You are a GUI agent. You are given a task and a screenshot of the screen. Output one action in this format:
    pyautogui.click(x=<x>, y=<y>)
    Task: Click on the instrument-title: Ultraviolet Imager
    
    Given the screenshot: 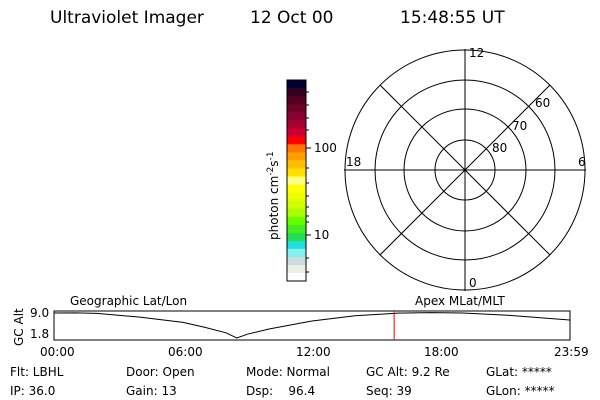 What is the action you would take?
    pyautogui.click(x=127, y=18)
    